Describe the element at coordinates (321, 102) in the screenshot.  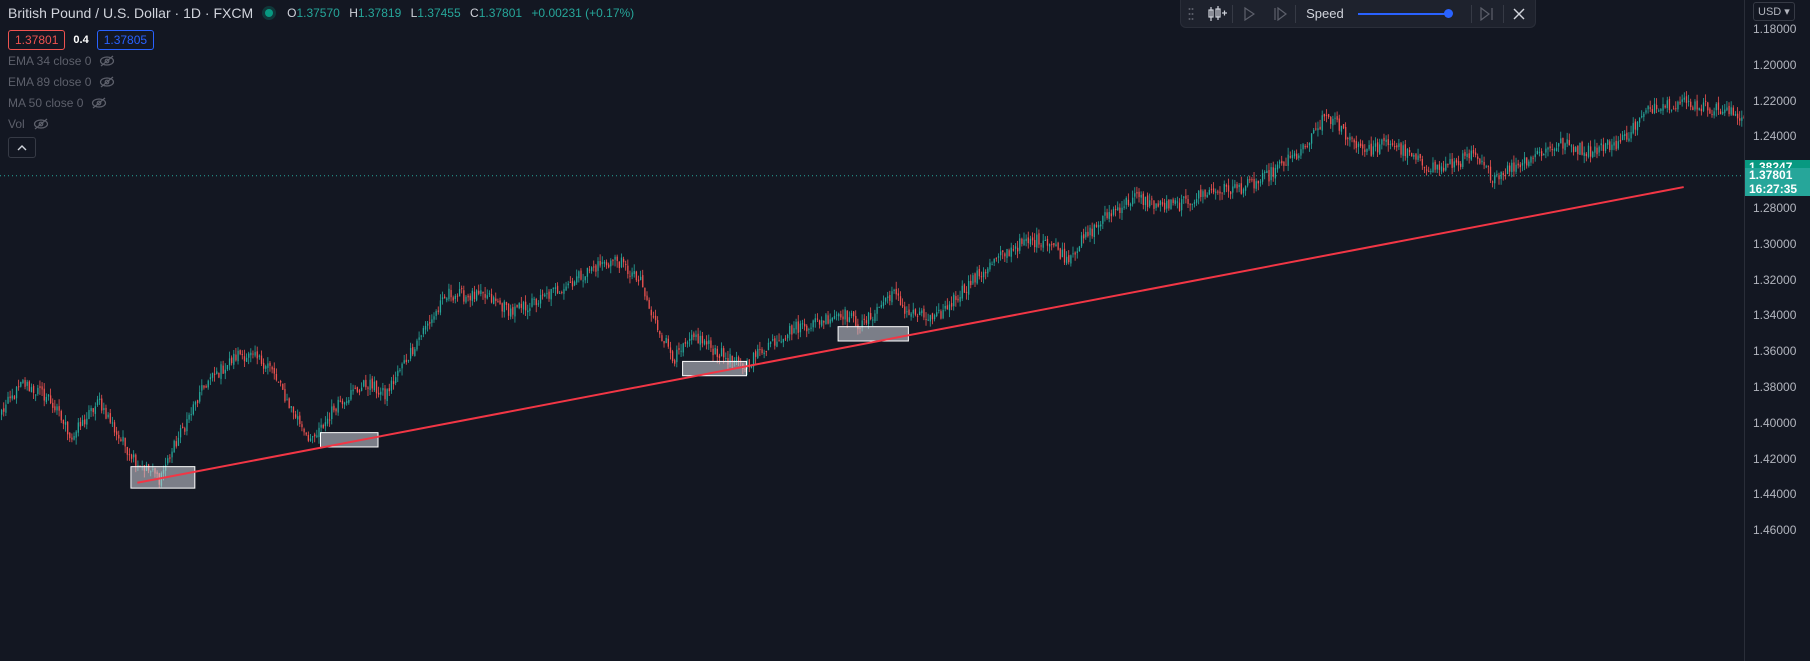
I see `indicator-ma50: MA 50 close 0` at that location.